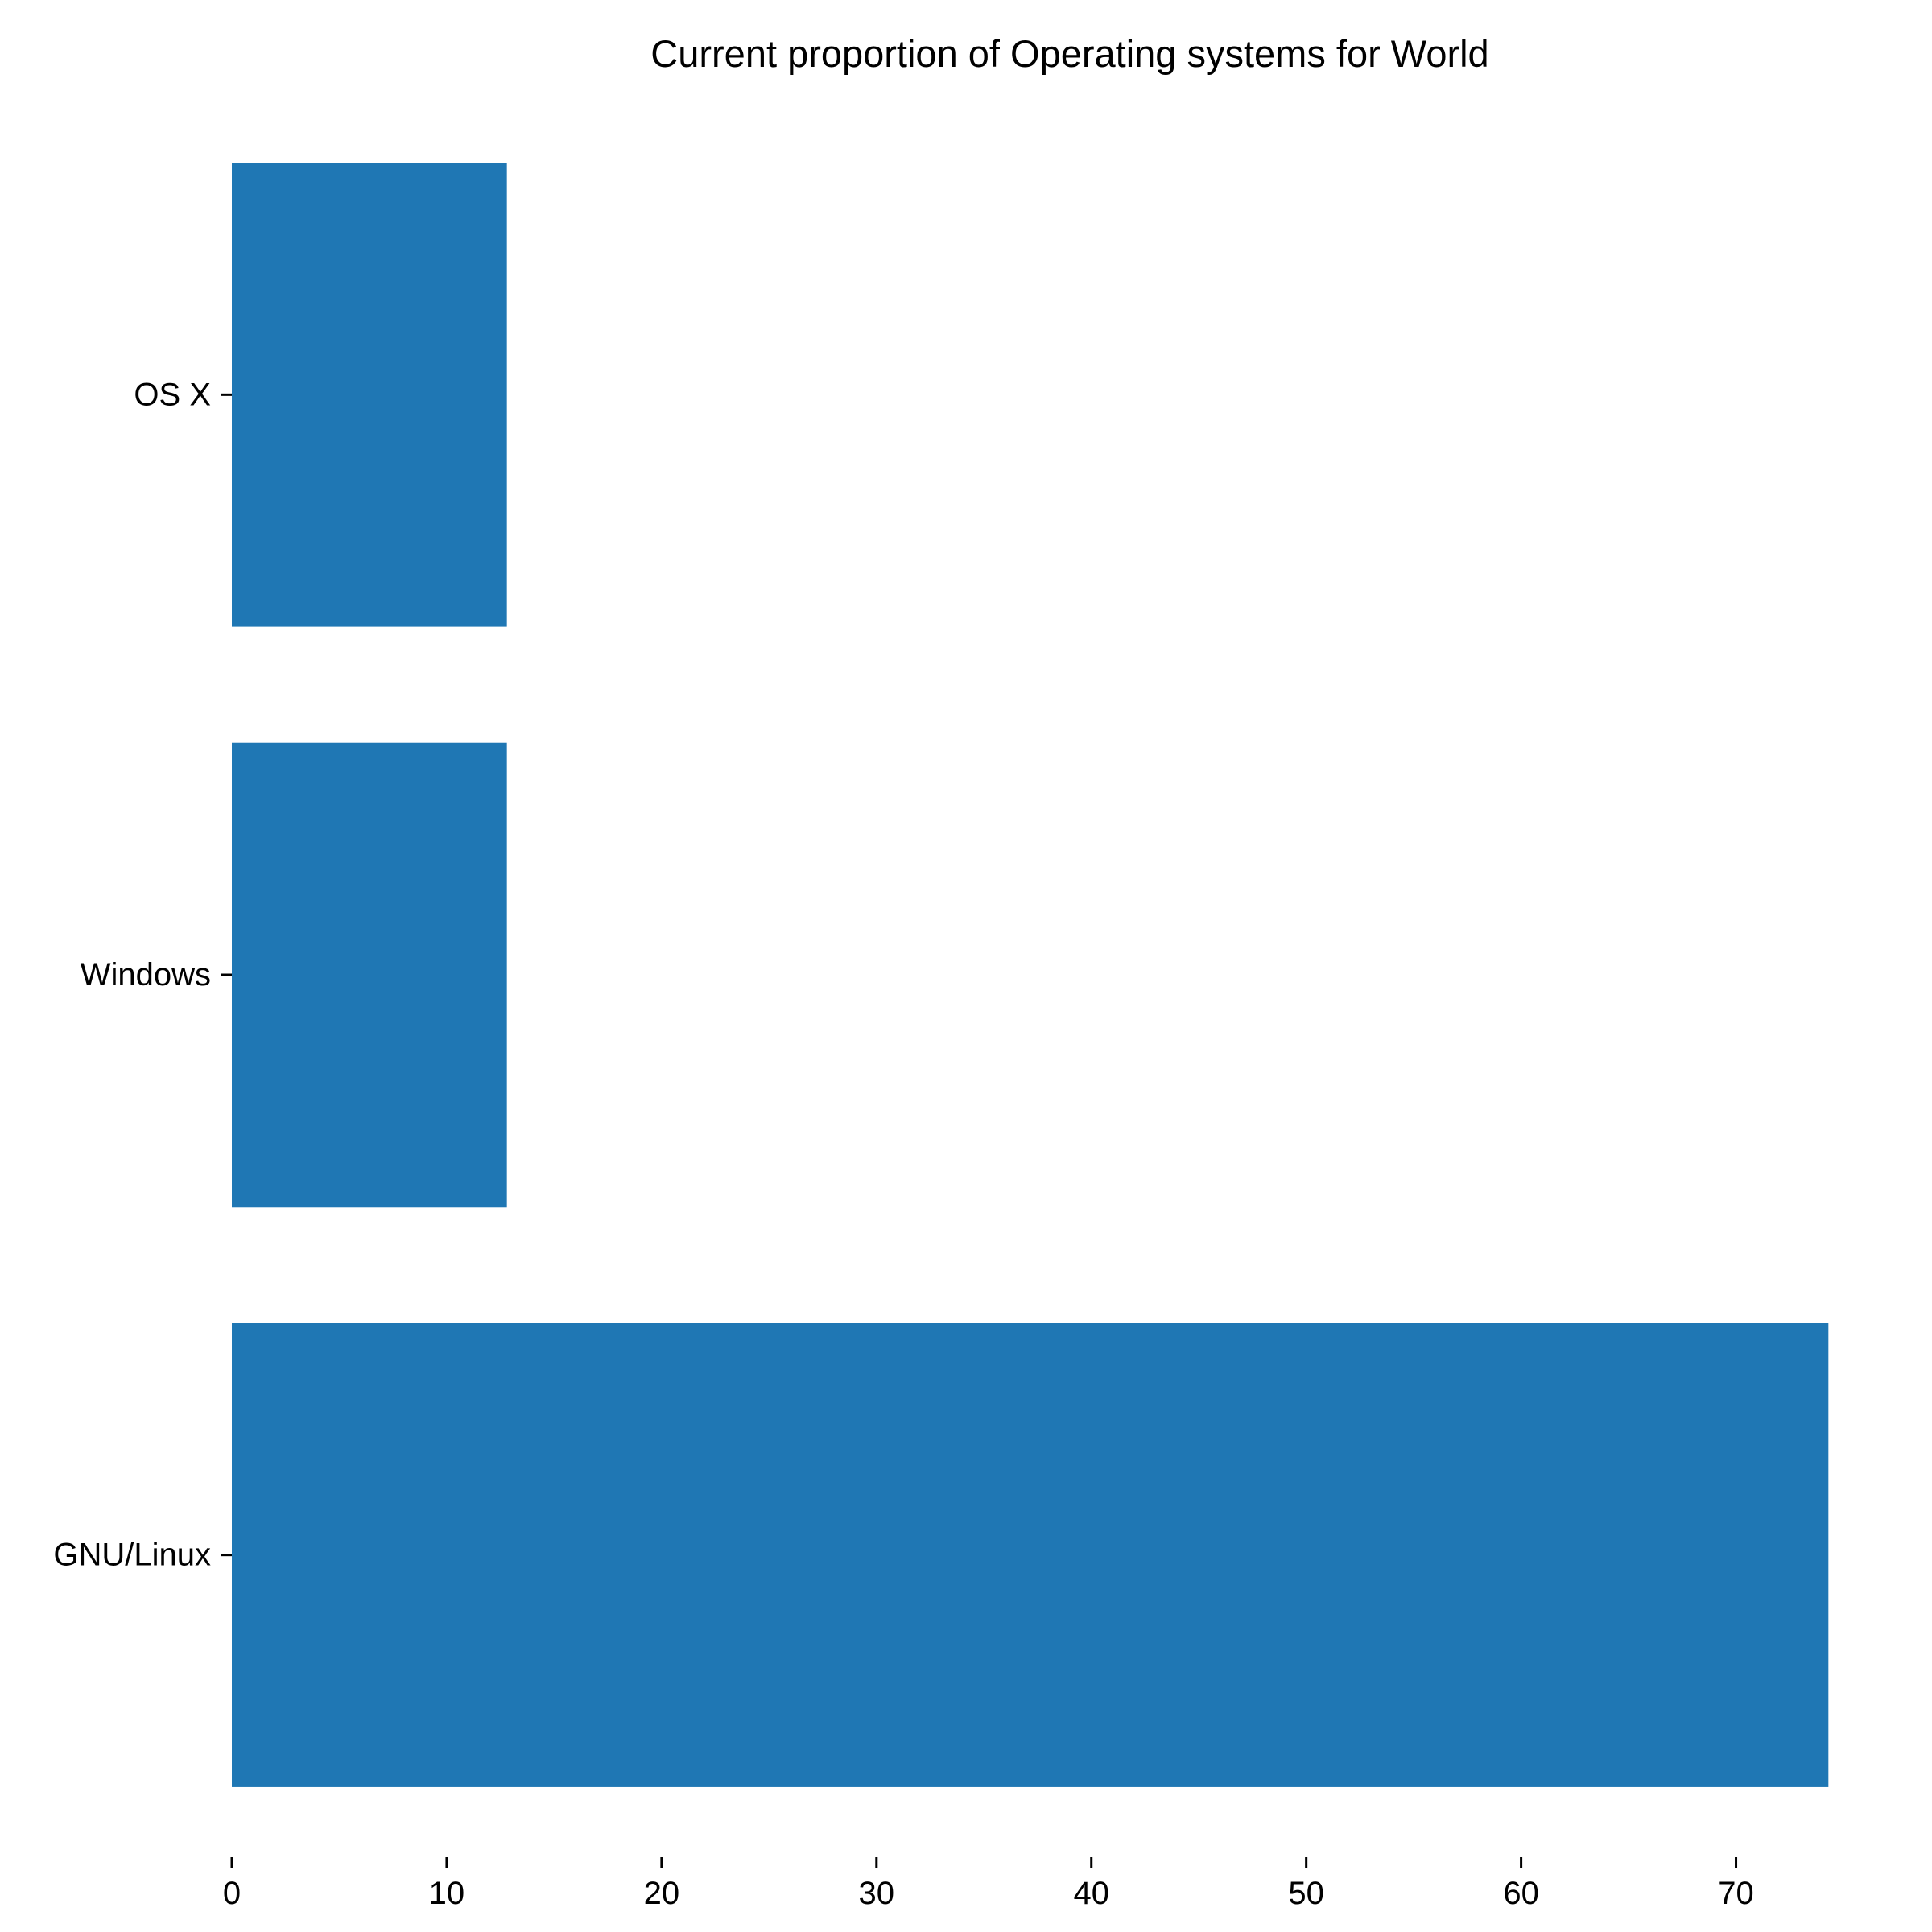 The height and width of the screenshot is (1932, 1932). I want to click on x-tick-label: 60, so click(1521, 1893).